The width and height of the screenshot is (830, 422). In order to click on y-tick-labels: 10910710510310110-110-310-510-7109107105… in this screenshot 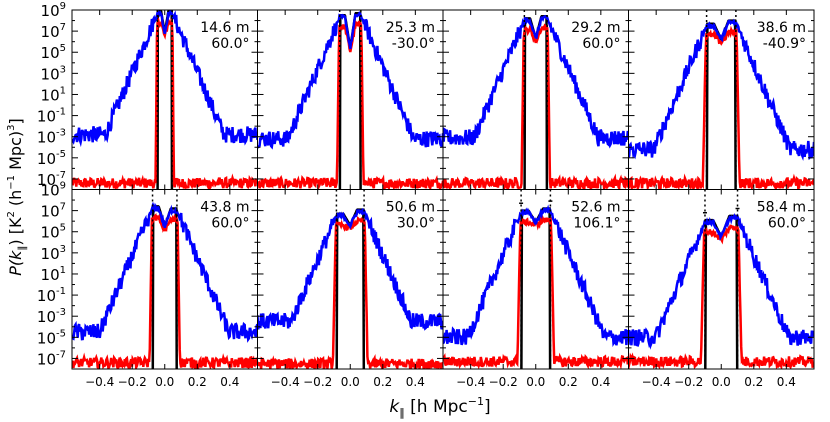, I will do `click(51, 184)`.